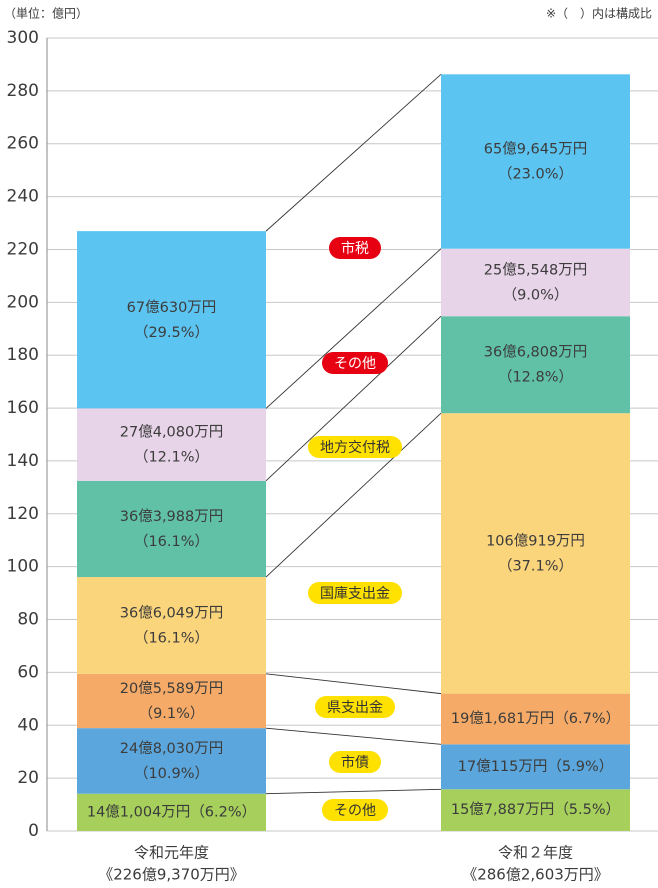  What do you see at coordinates (171, 432) in the screenshot?
I see `value-label: 27億4,080万円` at bounding box center [171, 432].